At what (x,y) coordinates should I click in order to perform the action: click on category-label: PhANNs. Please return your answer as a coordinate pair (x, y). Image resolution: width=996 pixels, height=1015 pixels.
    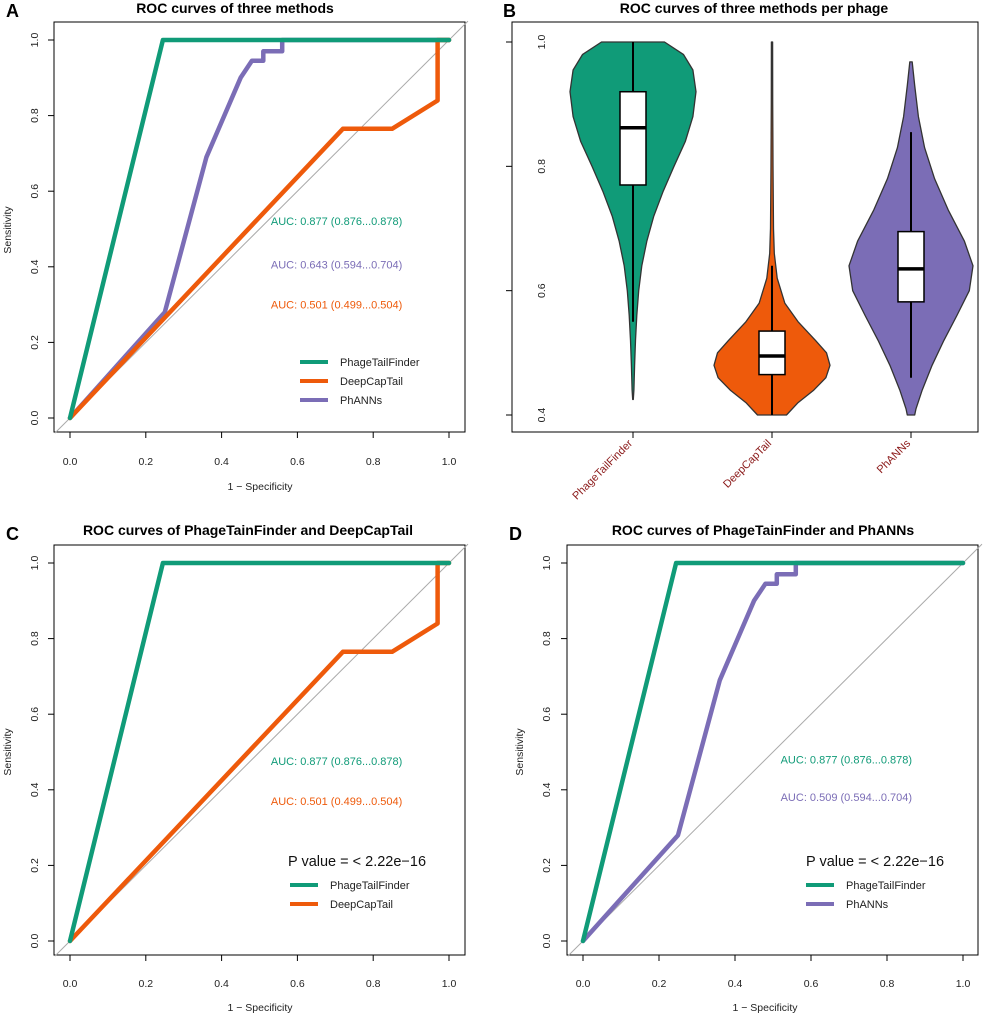
    Looking at the image, I should click on (894, 456).